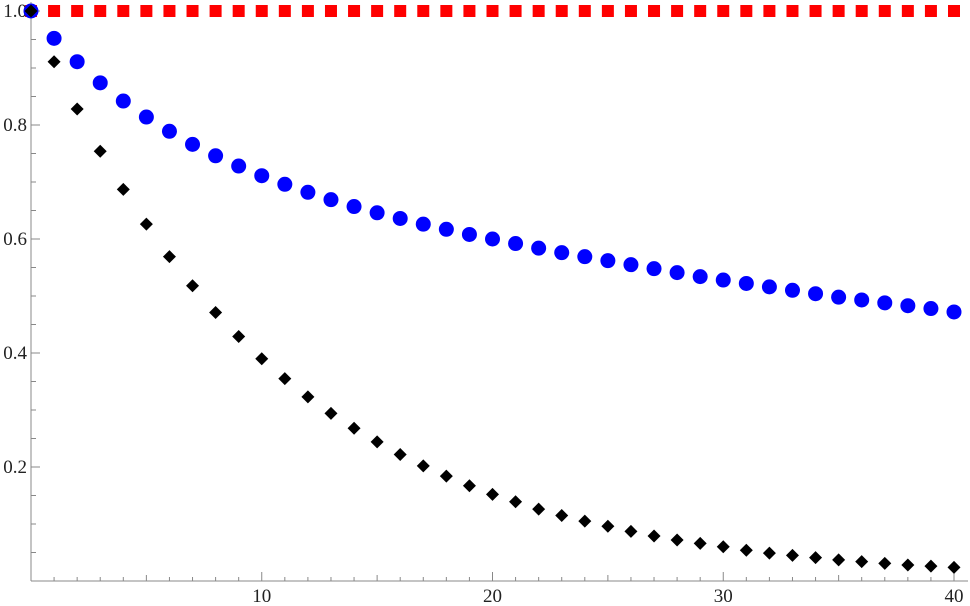 The width and height of the screenshot is (970, 606). Describe the element at coordinates (15, 353) in the screenshot. I see `y-tick-label: 0.4` at that location.